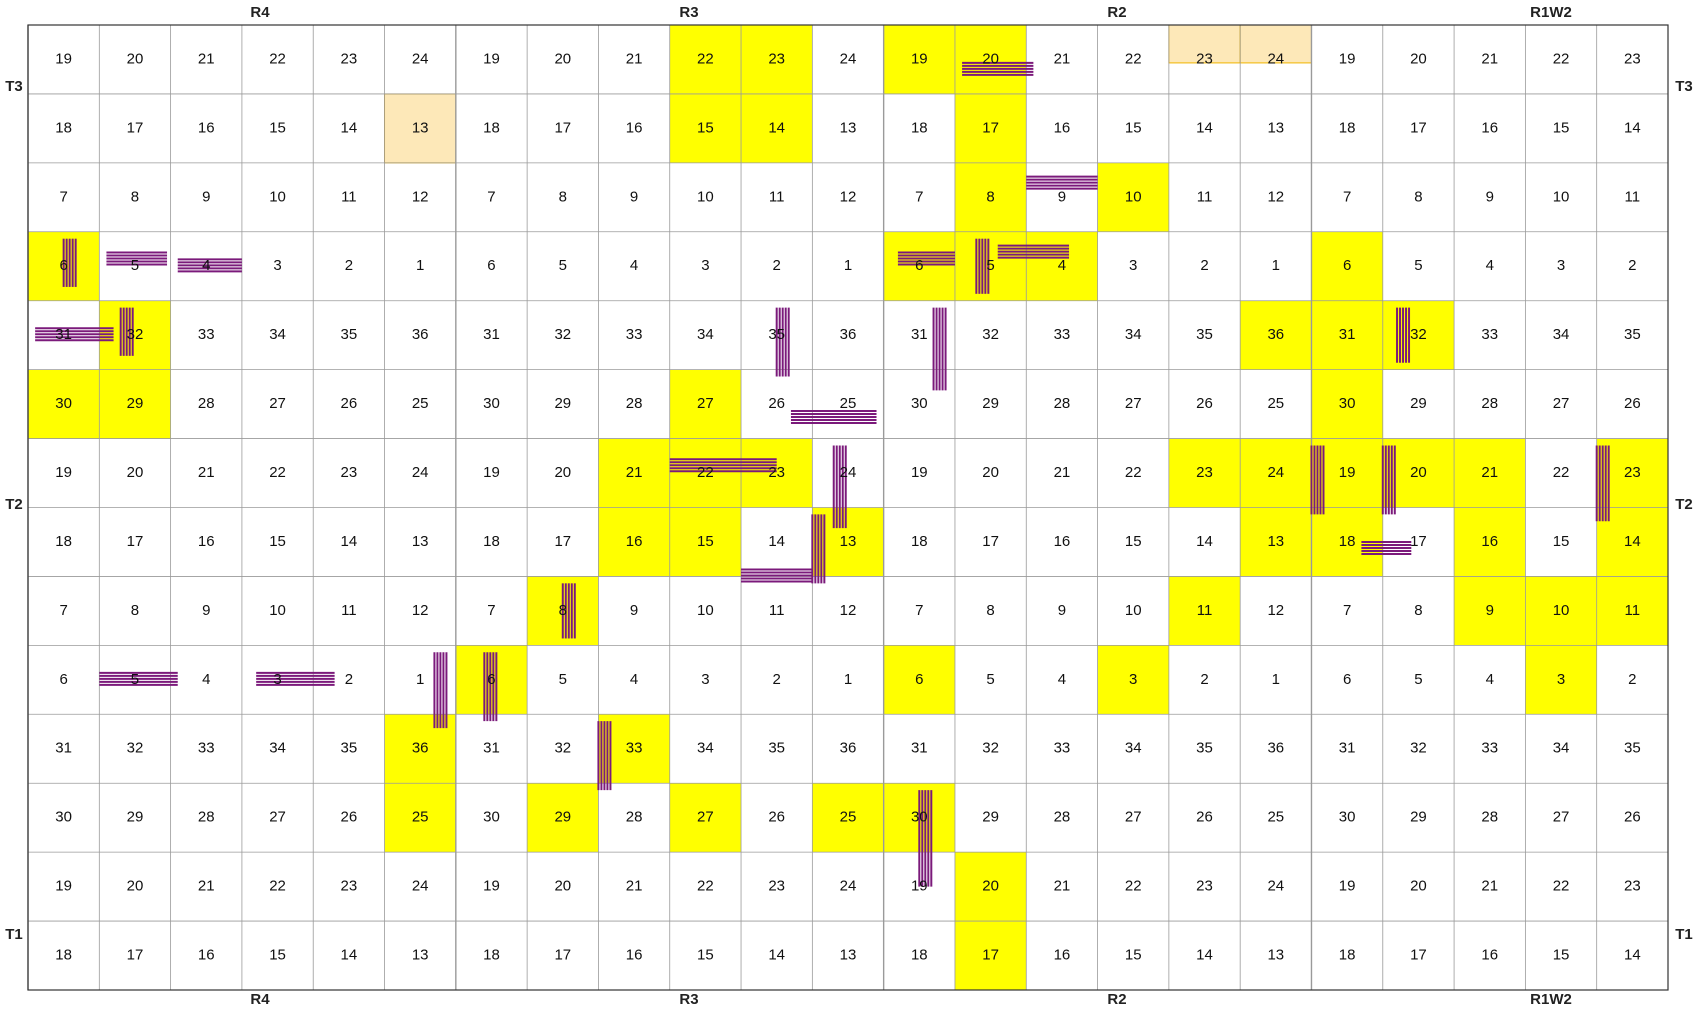 The width and height of the screenshot is (1699, 1010). What do you see at coordinates (14, 86) in the screenshot?
I see `township-label: T3` at bounding box center [14, 86].